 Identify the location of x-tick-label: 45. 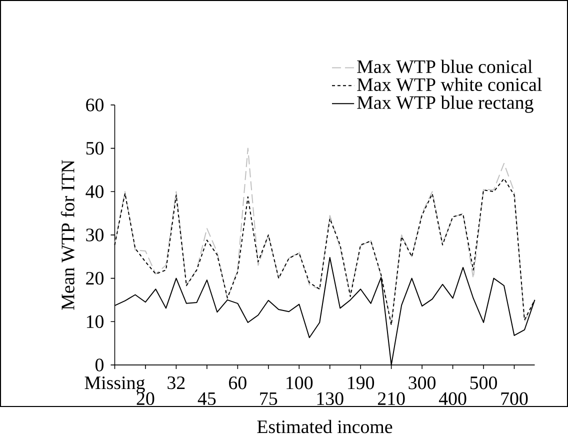
(207, 398).